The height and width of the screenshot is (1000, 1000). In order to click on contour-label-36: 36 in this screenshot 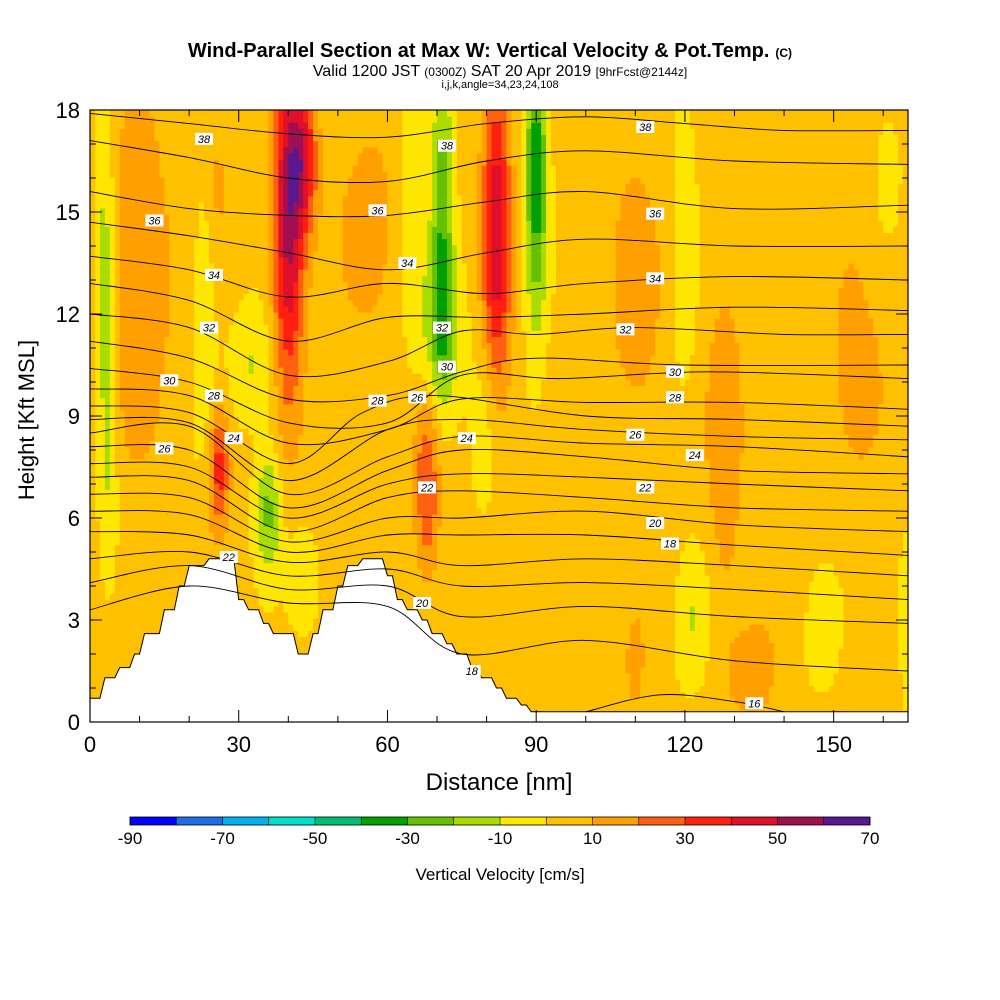, I will do `click(655, 214)`.